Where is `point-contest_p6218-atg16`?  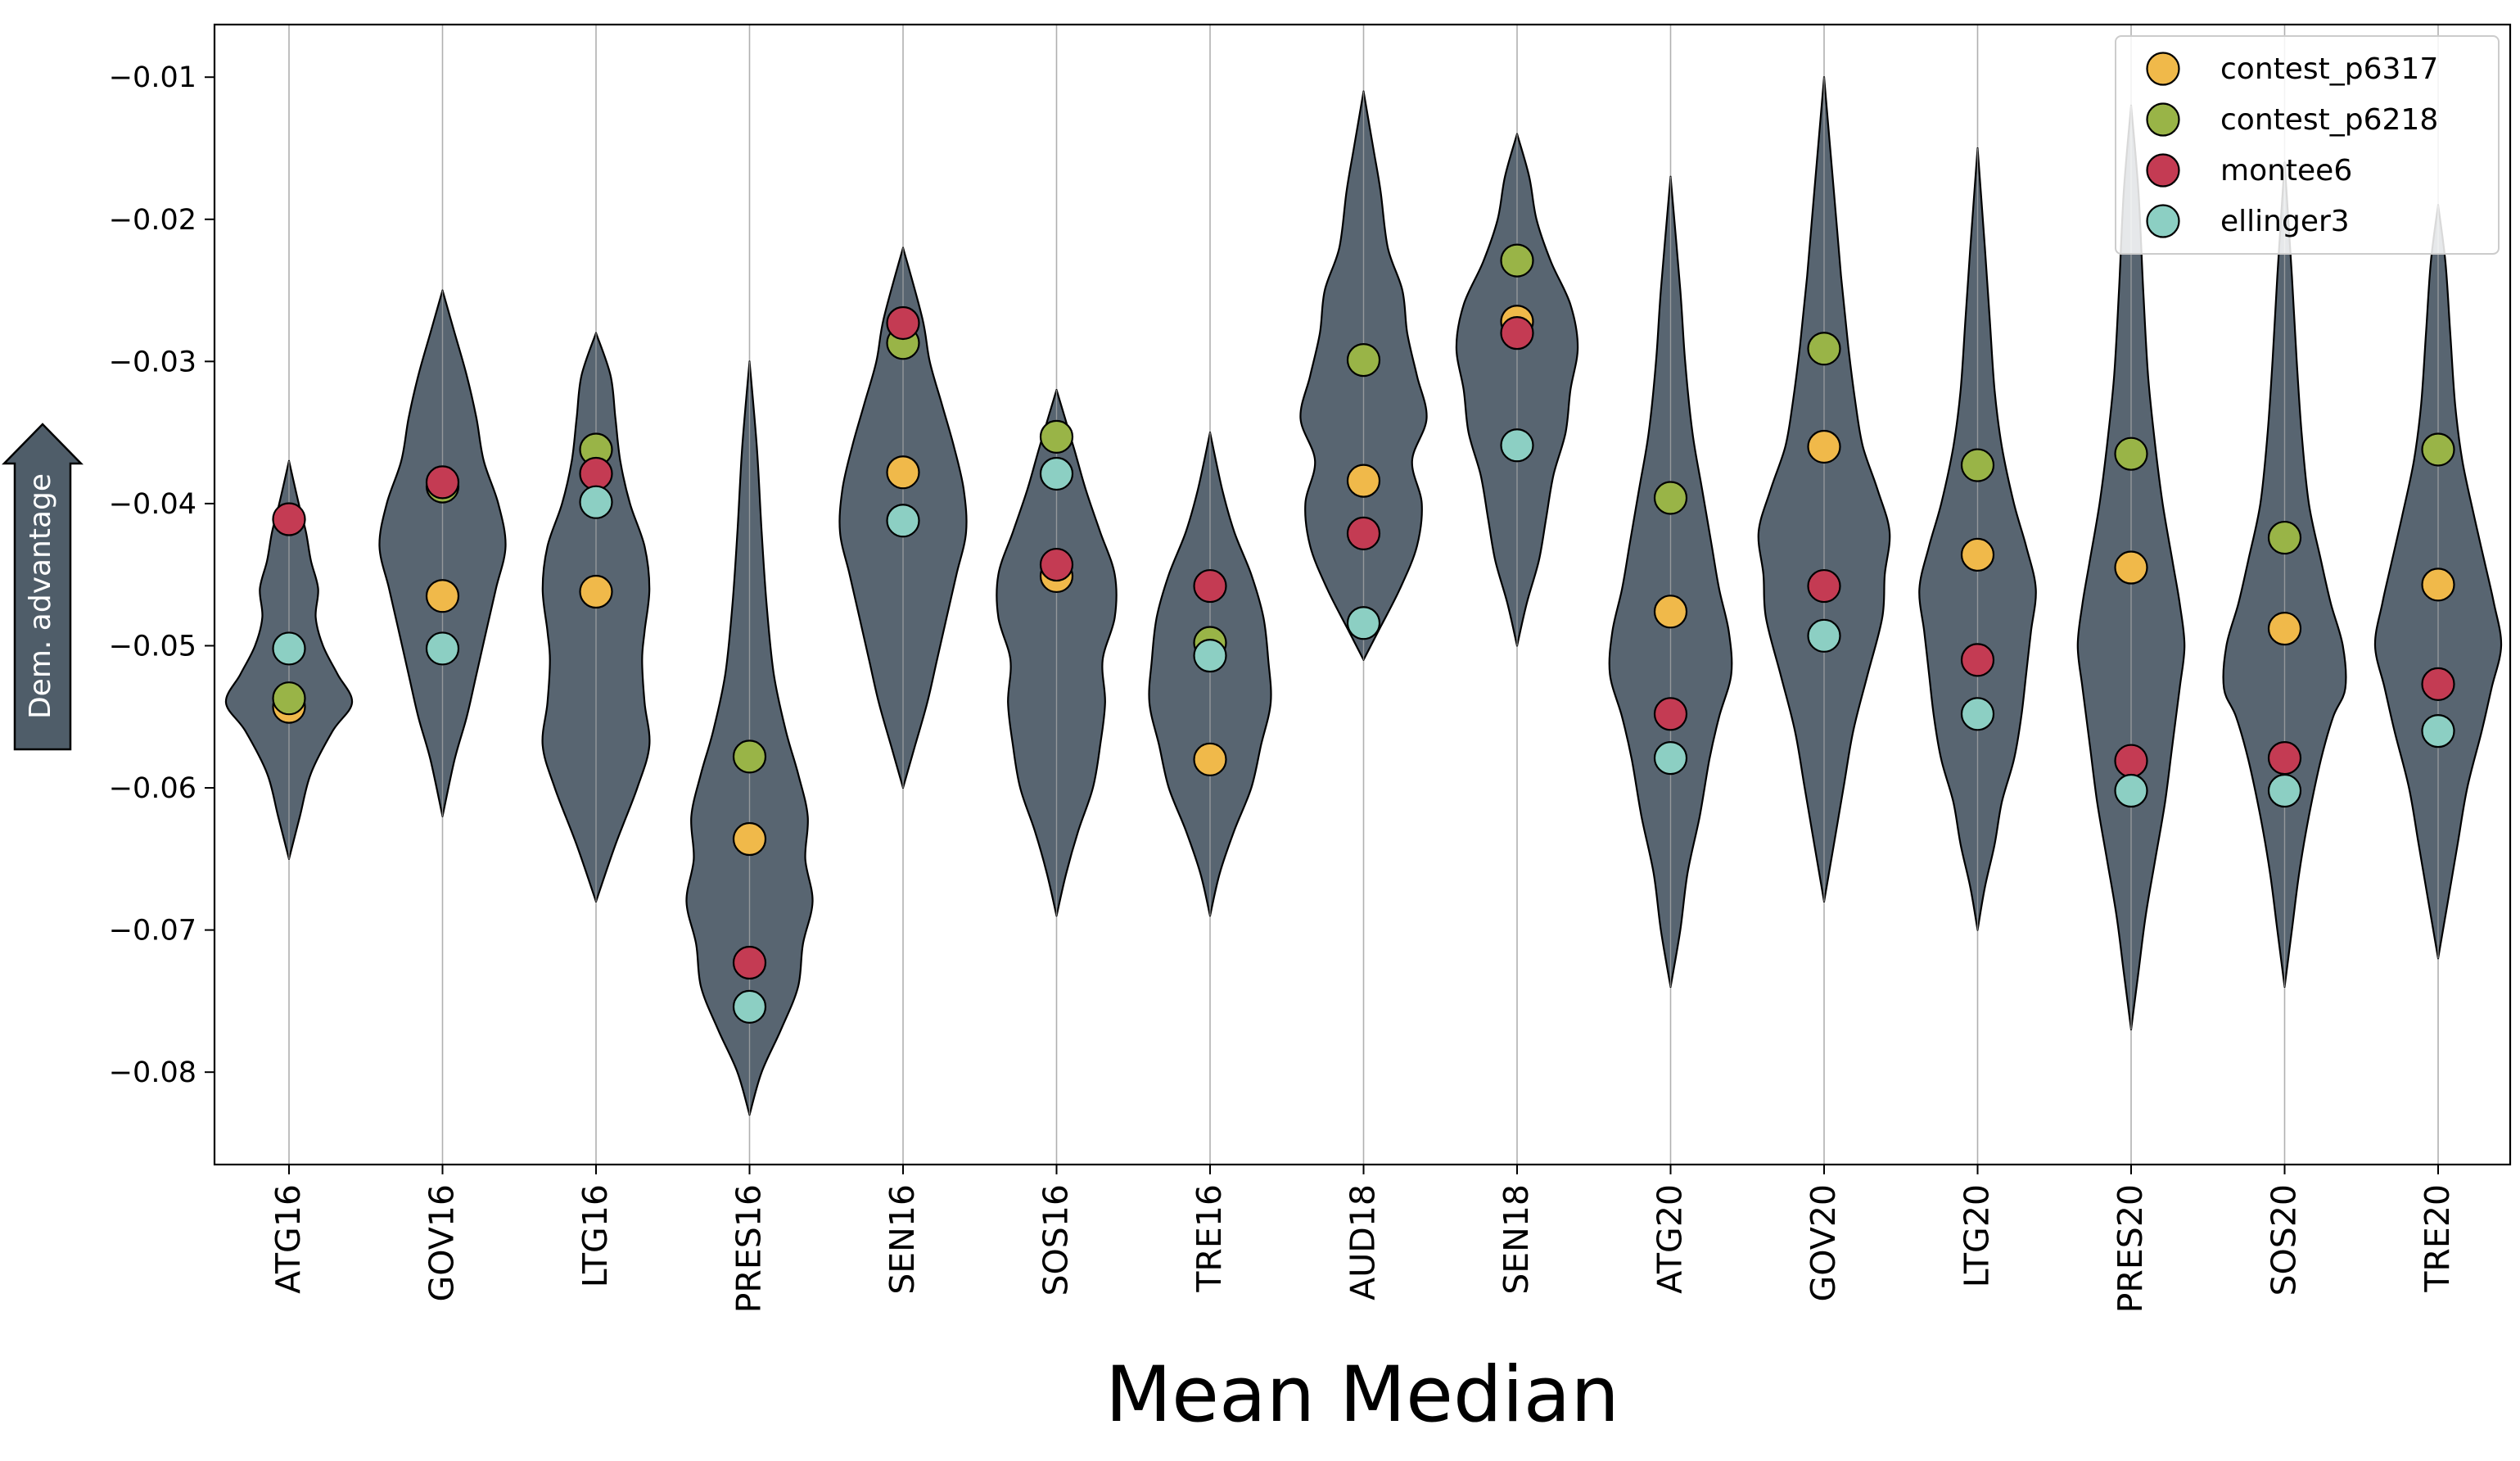 point-contest_p6218-atg16 is located at coordinates (289, 698).